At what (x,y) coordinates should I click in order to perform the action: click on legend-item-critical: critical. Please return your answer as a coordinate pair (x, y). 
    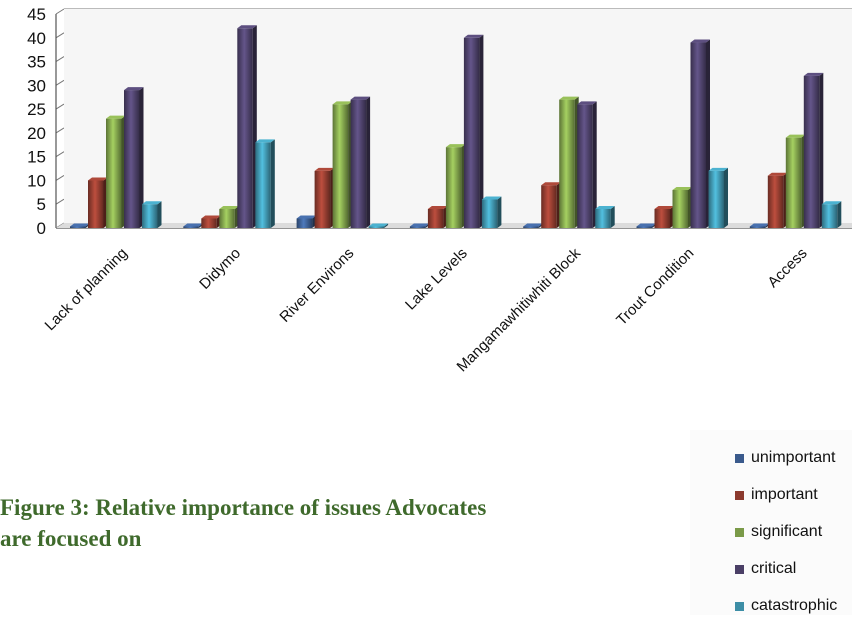
    Looking at the image, I should click on (765, 569).